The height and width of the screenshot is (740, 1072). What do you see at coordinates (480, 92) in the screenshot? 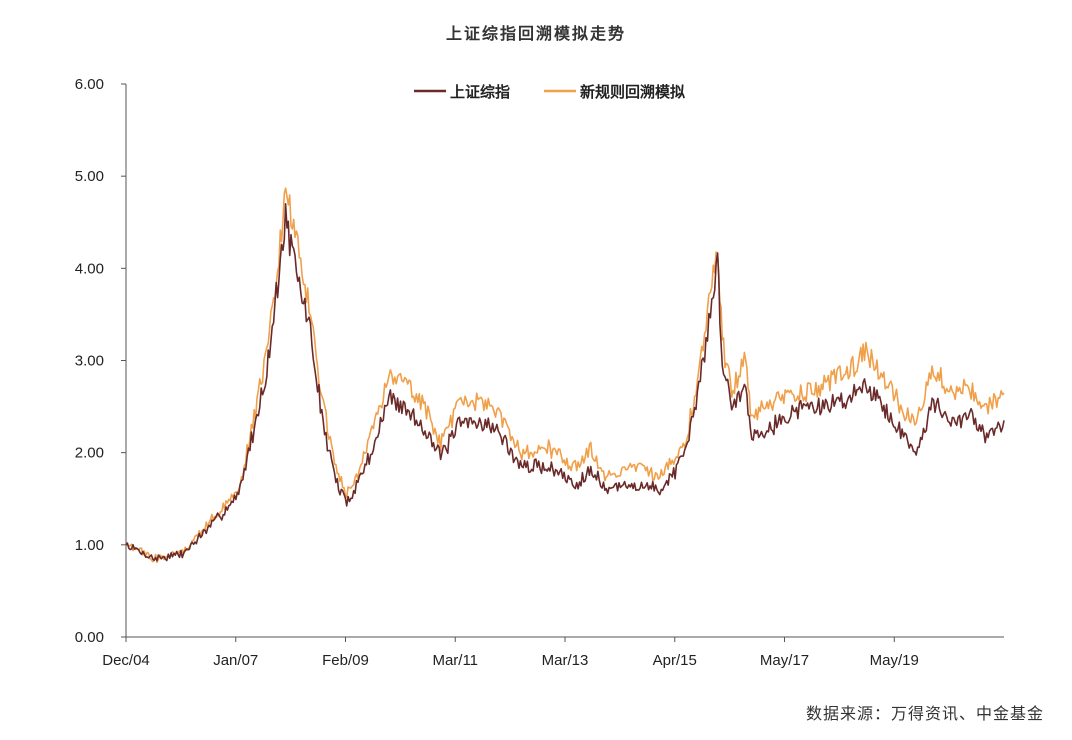
I see `legend-label: 上证综指` at bounding box center [480, 92].